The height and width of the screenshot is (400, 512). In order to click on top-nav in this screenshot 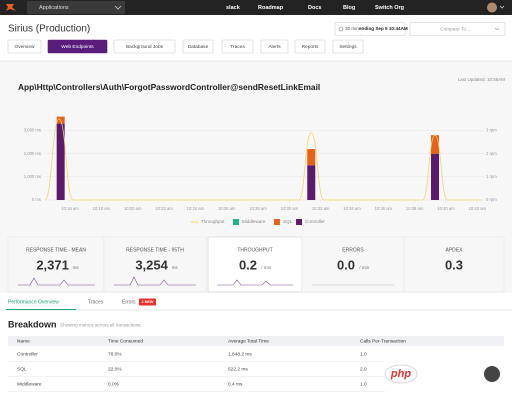, I will do `click(256, 7)`.